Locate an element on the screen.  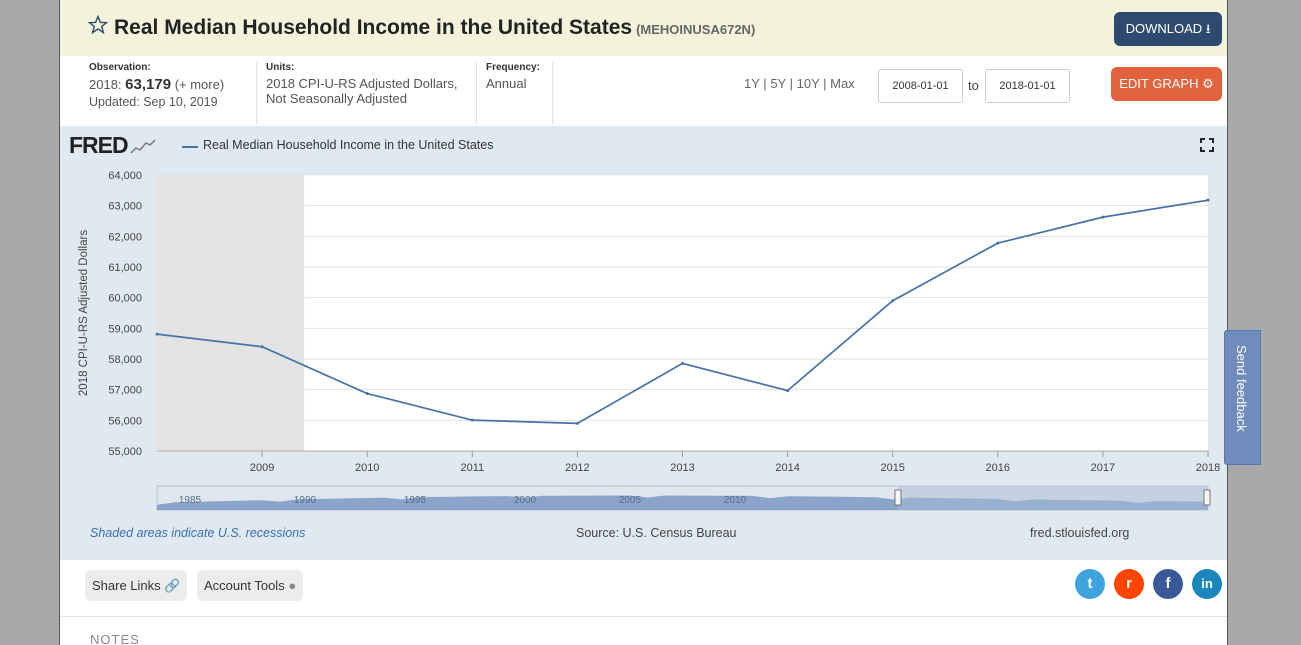
y-tick-label: 57,000 is located at coordinates (125, 391).